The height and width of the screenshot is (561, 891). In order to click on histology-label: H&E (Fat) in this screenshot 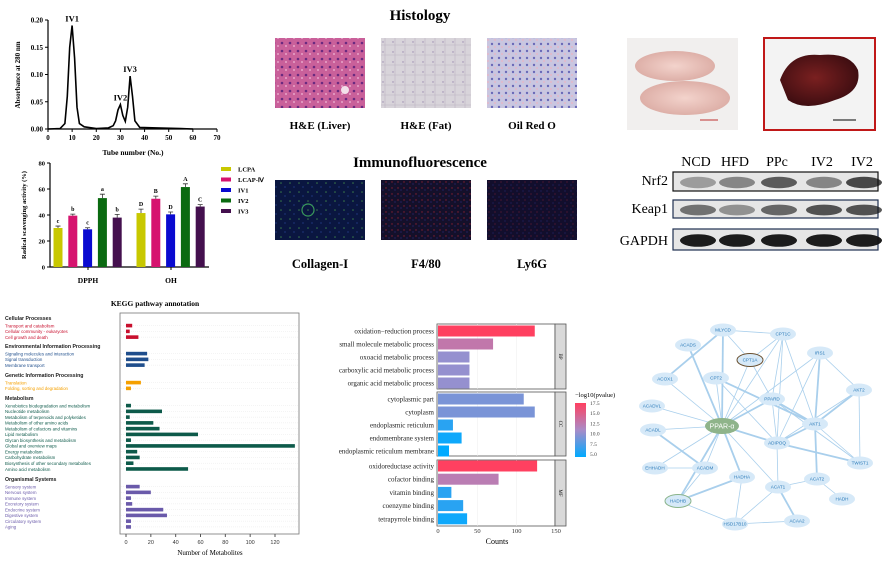, I will do `click(425, 126)`.